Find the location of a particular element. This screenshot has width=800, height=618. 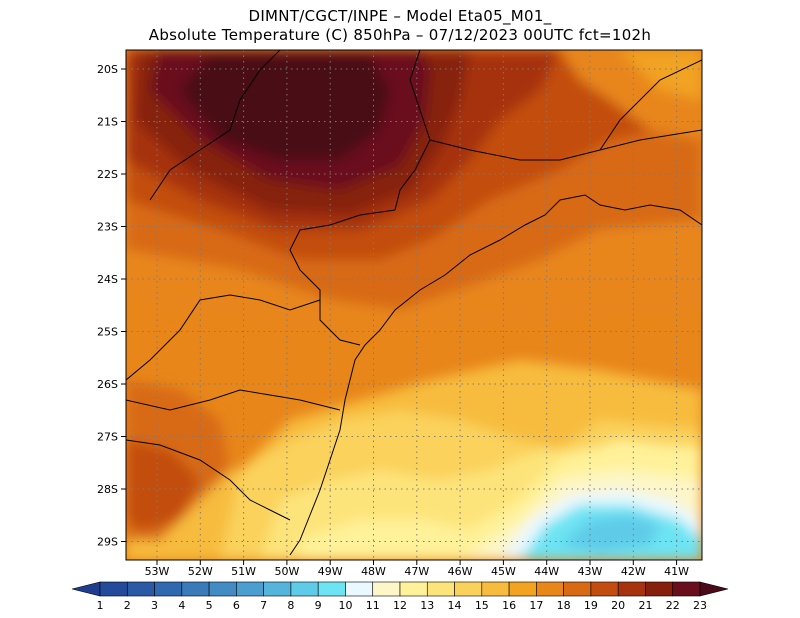

lon-label: 41W is located at coordinates (676, 571).